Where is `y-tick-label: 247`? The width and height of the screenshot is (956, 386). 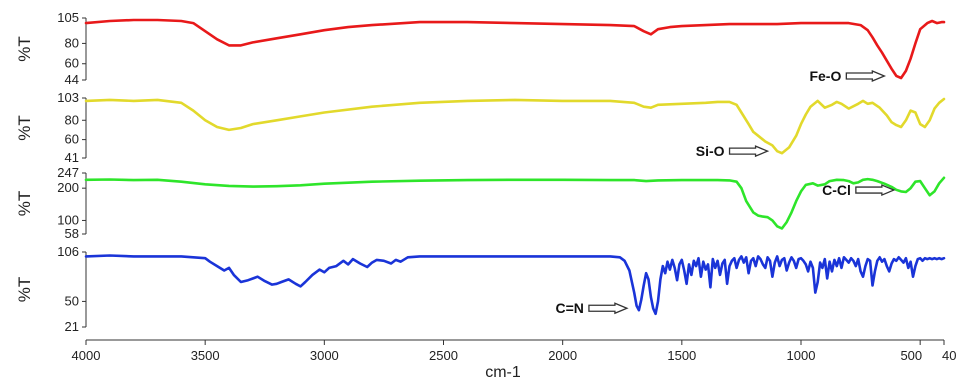
y-tick-label: 247 is located at coordinates (68, 172).